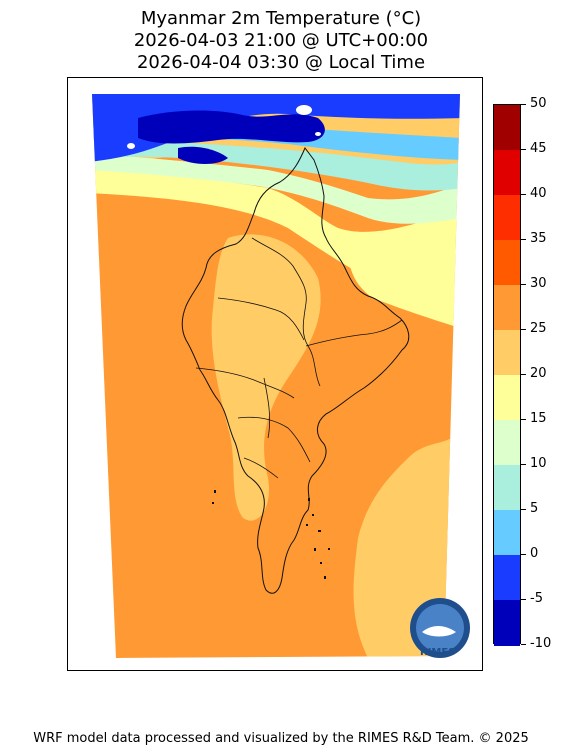  Describe the element at coordinates (534, 508) in the screenshot. I see `colorbar-tick-label: 5` at that location.